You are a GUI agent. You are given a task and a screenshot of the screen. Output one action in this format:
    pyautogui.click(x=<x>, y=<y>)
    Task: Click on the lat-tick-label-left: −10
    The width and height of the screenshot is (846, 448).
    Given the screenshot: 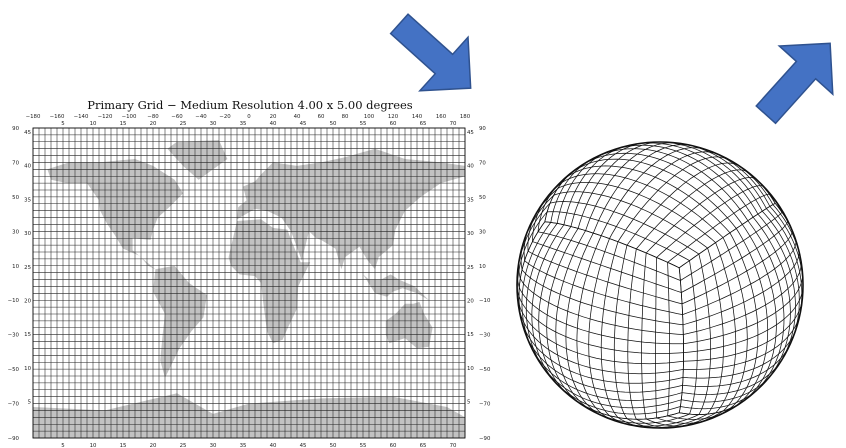 What is the action you would take?
    pyautogui.click(x=14, y=301)
    